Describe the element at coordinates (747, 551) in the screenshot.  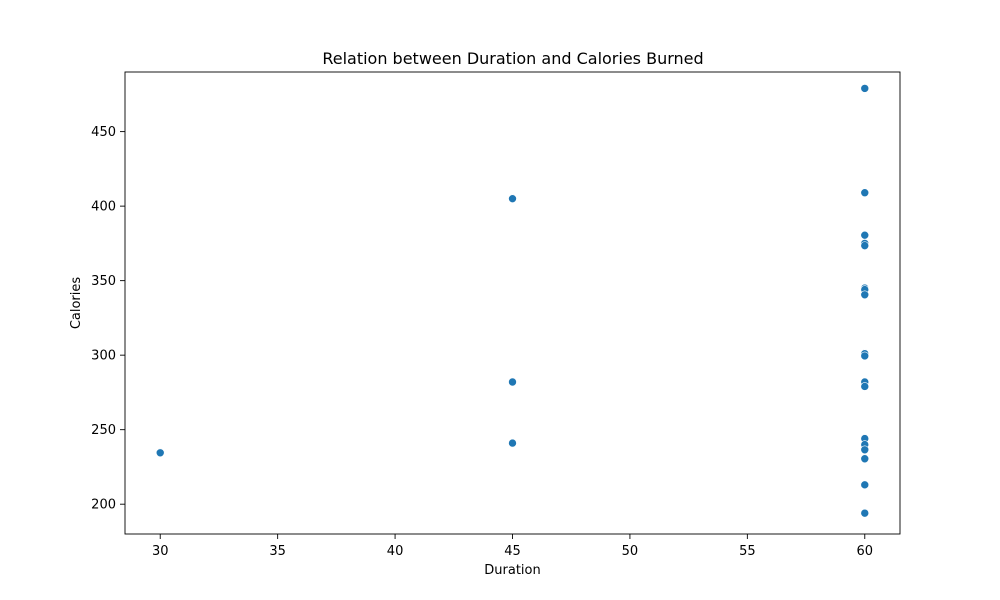
I see `x-tick-label-5: 55` at that location.